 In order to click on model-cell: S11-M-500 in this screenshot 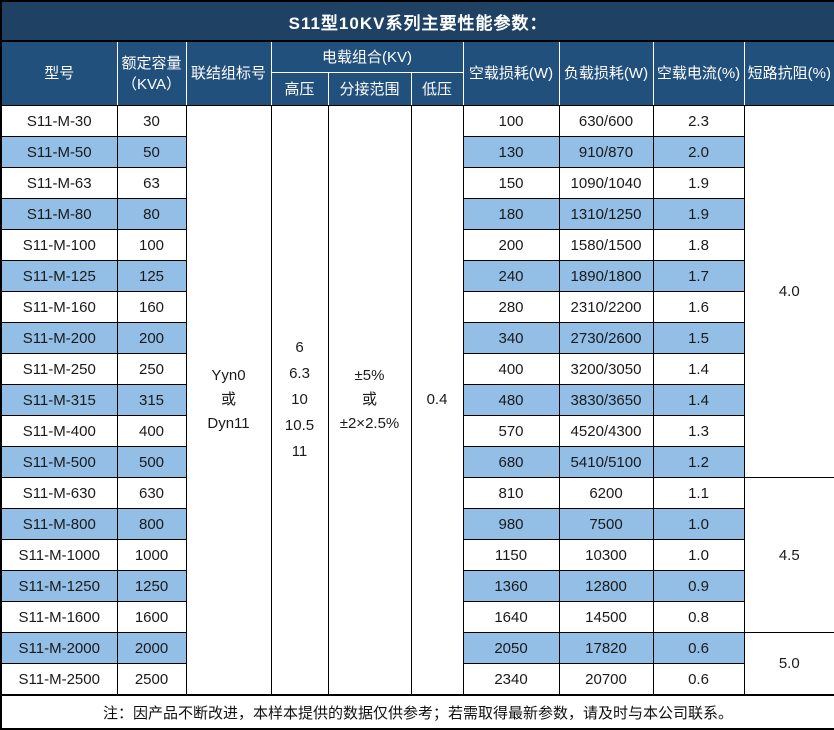, I will do `click(59, 462)`.